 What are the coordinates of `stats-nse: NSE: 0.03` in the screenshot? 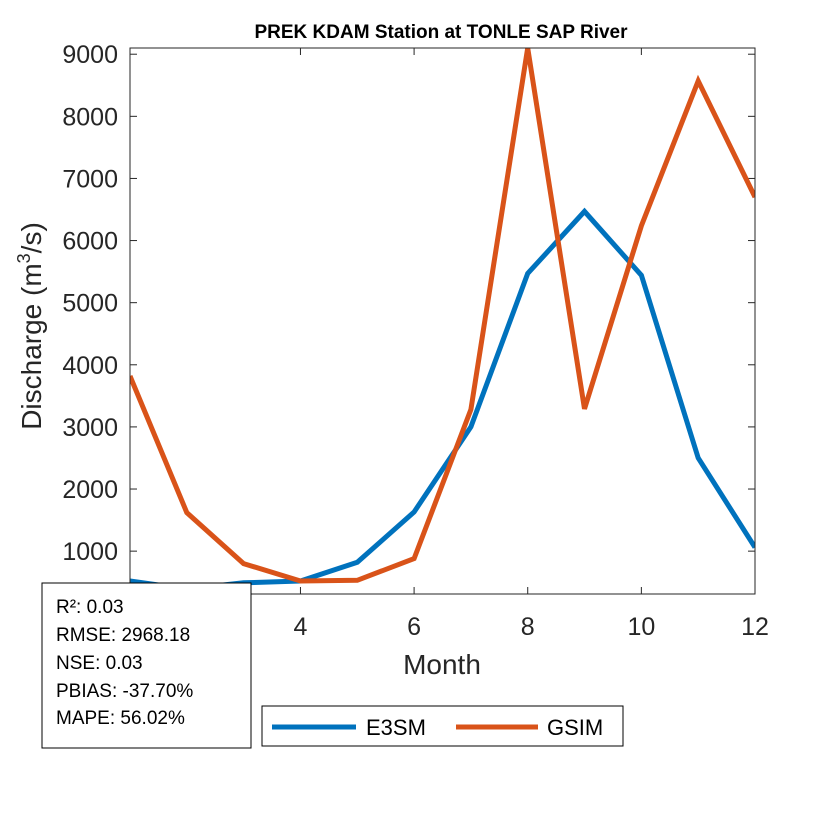 It's located at (99, 663).